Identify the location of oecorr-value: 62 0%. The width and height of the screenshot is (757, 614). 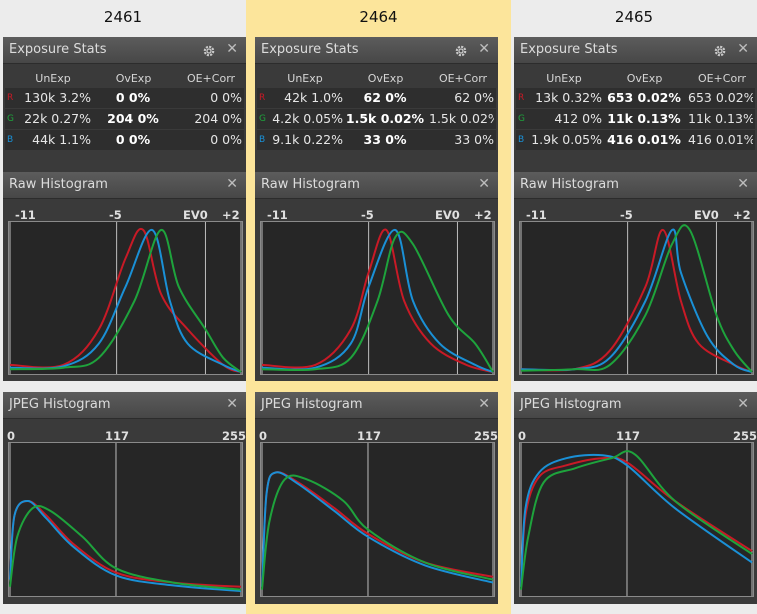
(474, 97).